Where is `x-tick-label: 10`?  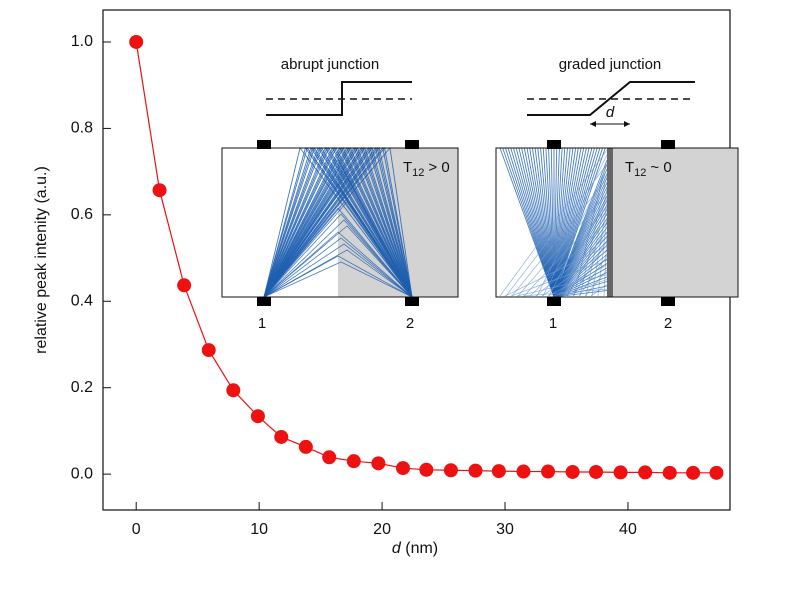
x-tick-label: 10 is located at coordinates (259, 529).